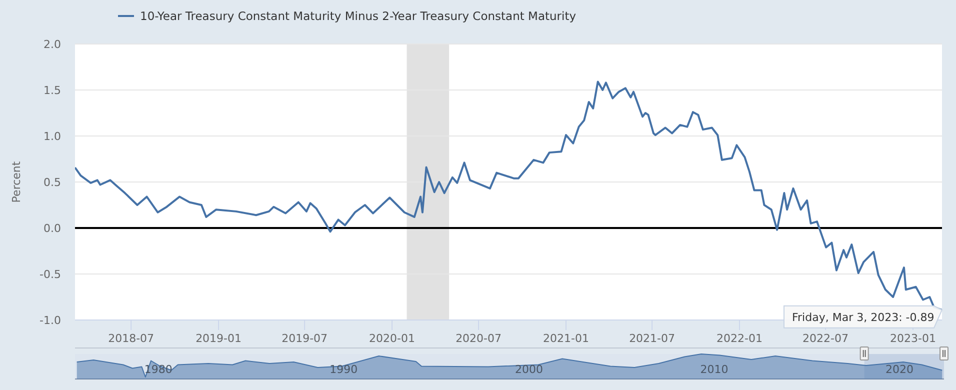 This screenshot has height=390, width=956. Describe the element at coordinates (344, 369) in the screenshot. I see `x-tick-label: 1990` at that location.